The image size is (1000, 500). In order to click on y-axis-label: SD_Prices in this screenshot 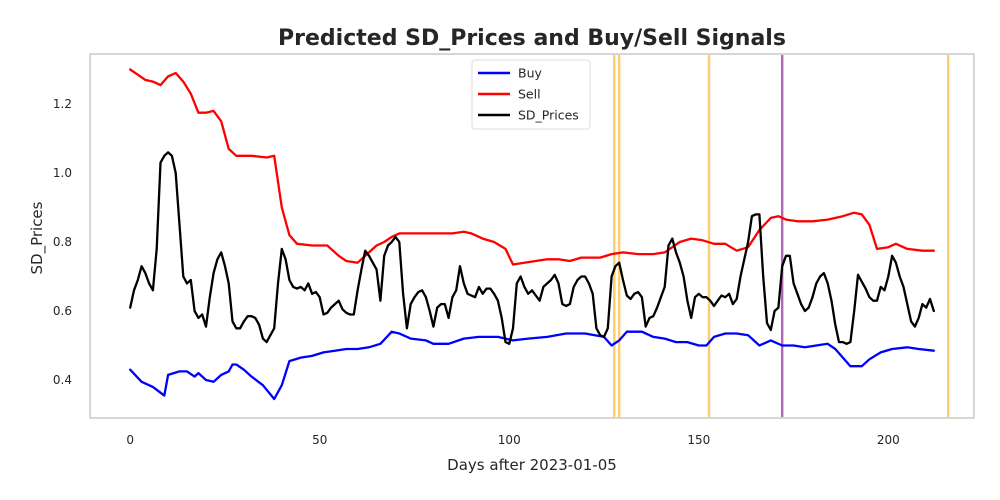, I will do `click(37, 237)`.